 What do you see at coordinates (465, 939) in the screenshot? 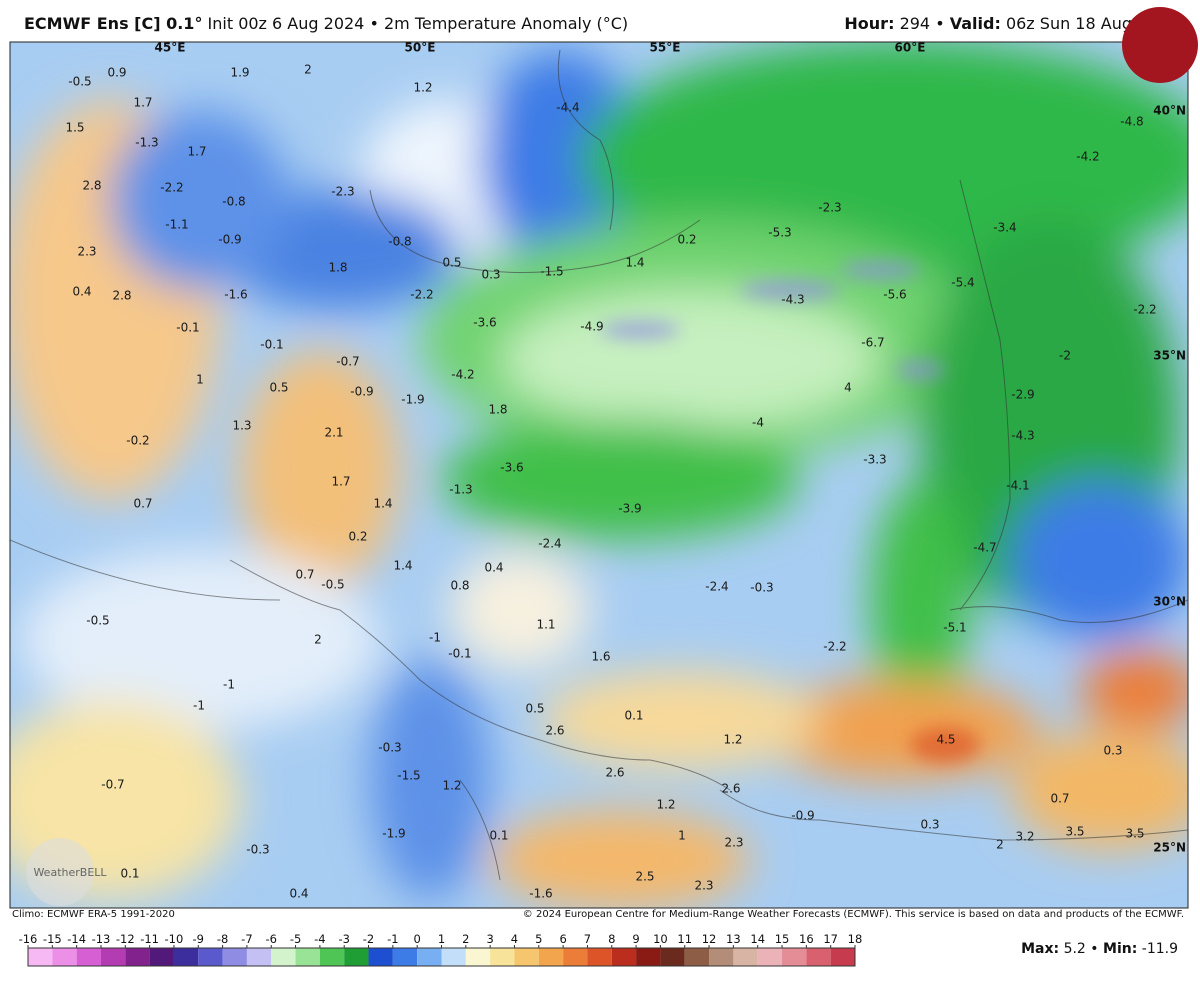
I see `colorbar-tick-label: 2` at bounding box center [465, 939].